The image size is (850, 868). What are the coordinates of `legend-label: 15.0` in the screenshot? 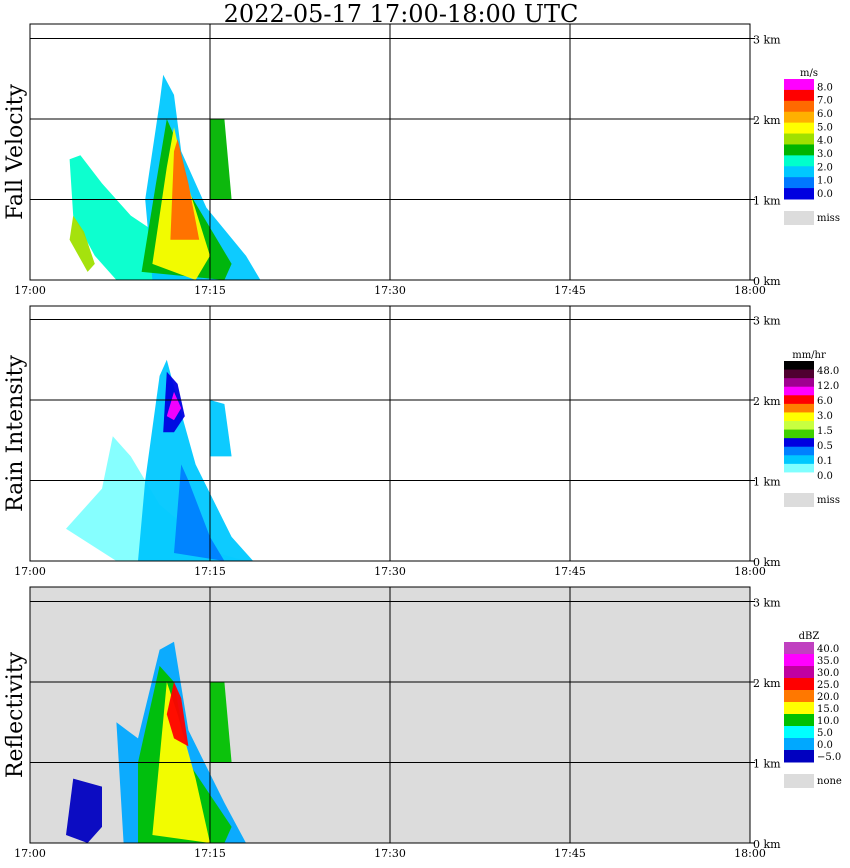 It's located at (828, 709).